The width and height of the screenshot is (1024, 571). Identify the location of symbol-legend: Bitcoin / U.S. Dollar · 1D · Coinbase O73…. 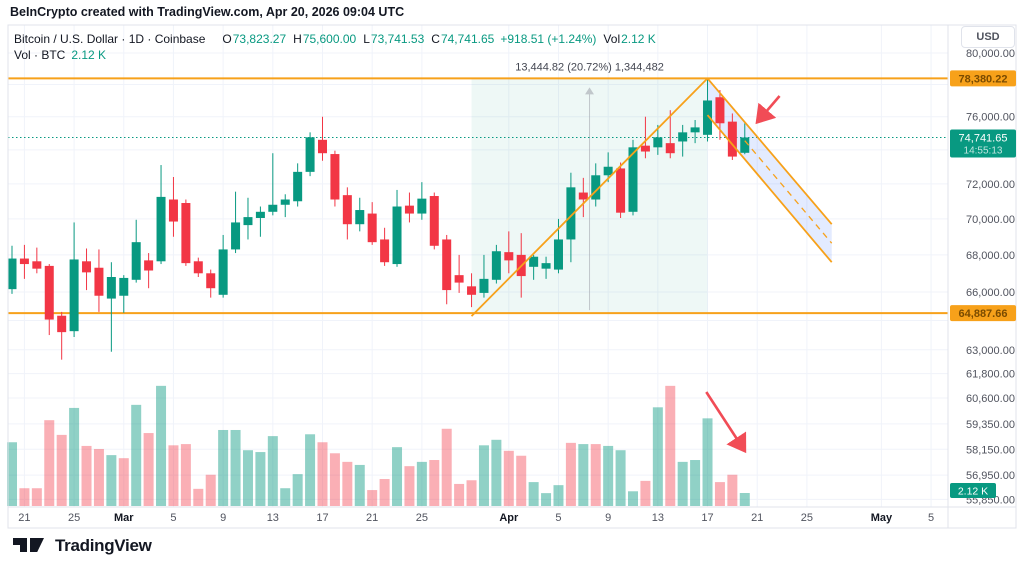
(335, 47).